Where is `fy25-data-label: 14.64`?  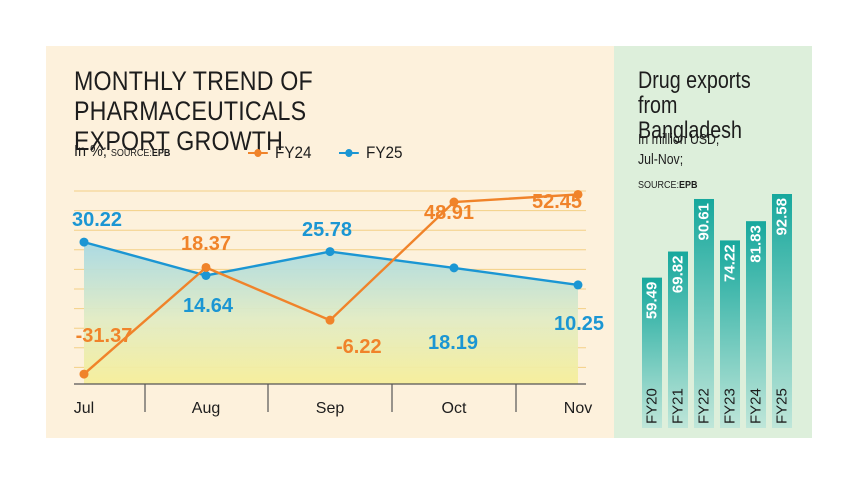
fy25-data-label: 14.64 is located at coordinates (208, 306).